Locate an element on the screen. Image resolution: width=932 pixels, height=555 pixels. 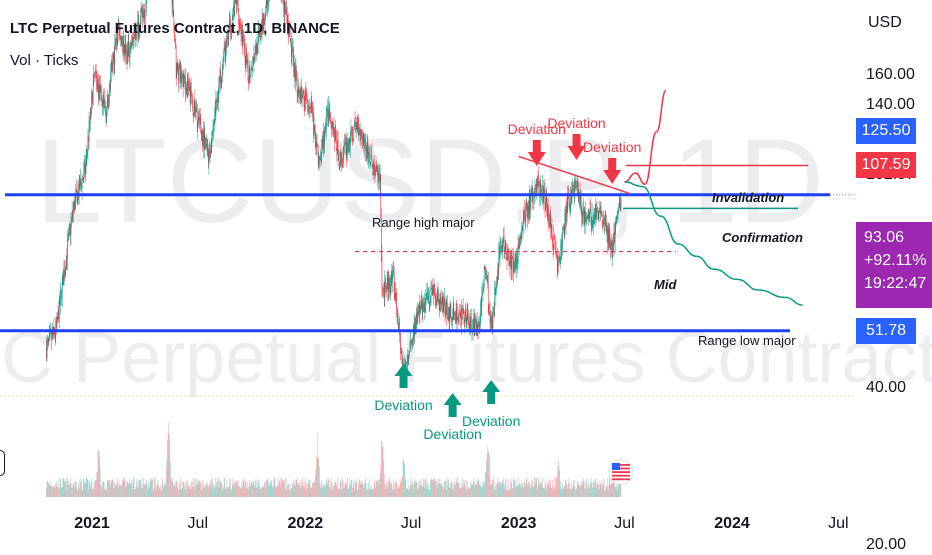
indicator-legend: Vol · Ticks is located at coordinates (44, 60).